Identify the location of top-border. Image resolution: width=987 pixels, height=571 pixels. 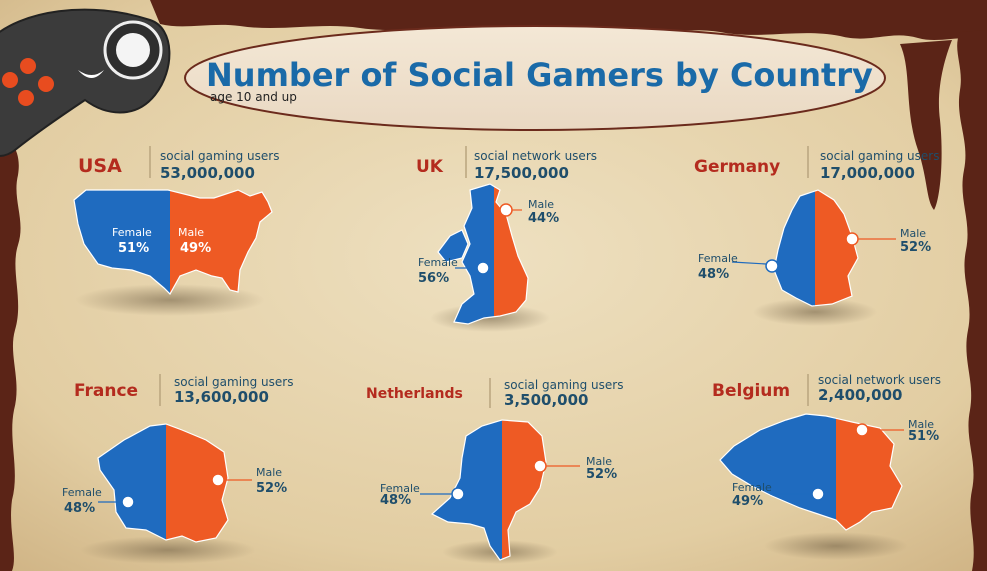
(568, 20).